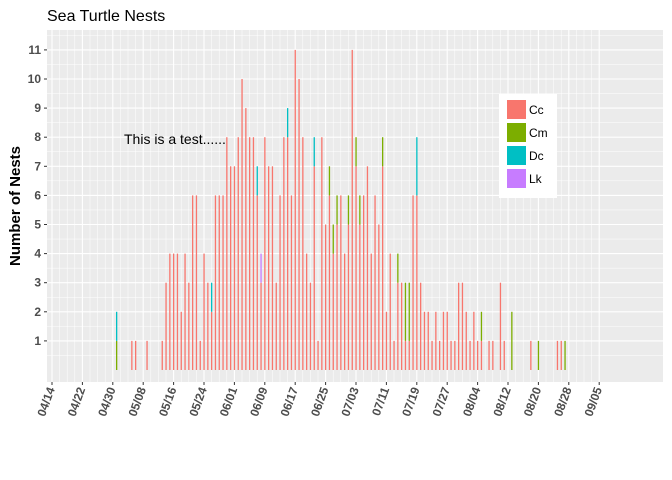 The image size is (672, 480). Describe the element at coordinates (107, 401) in the screenshot. I see `x-tick-label: 04/30` at that location.